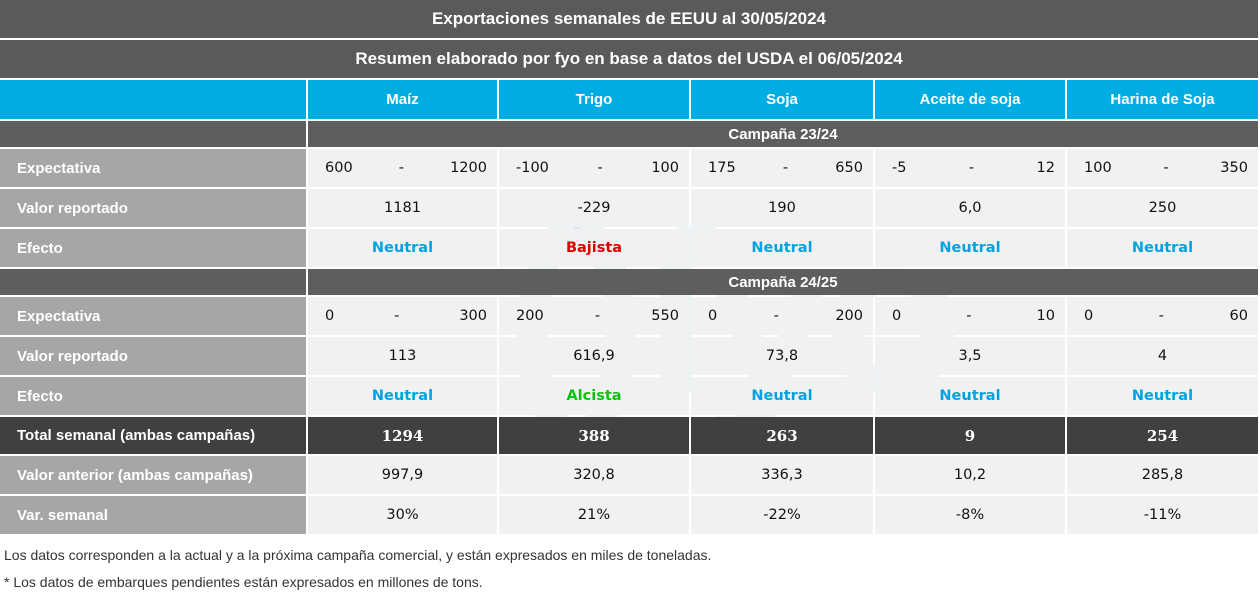  I want to click on range-low: -100, so click(532, 168).